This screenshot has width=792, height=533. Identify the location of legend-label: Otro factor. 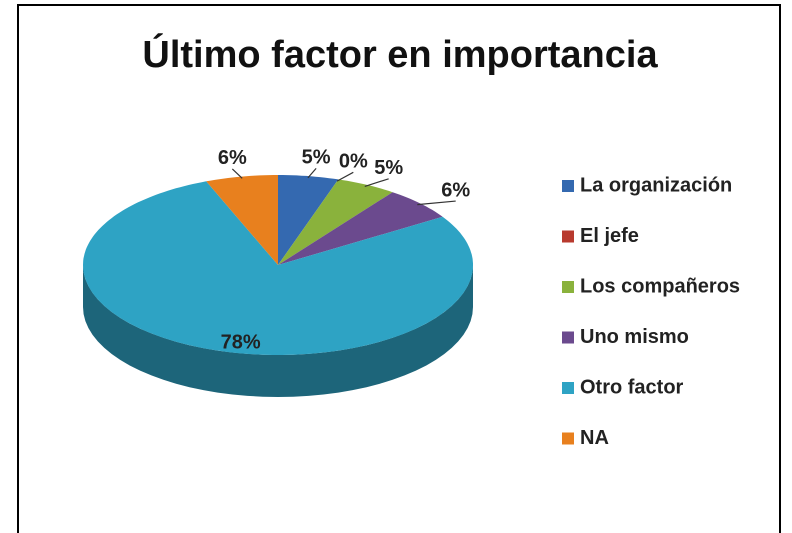
(632, 387).